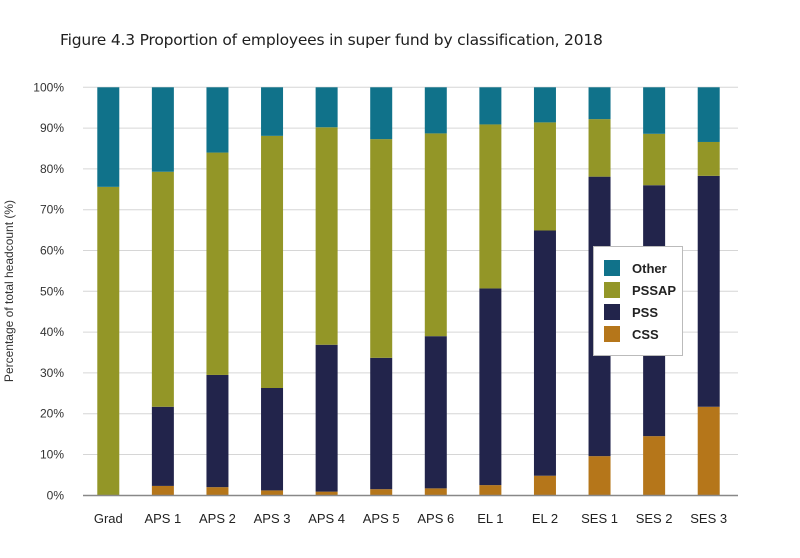 The width and height of the screenshot is (800, 558). I want to click on legend-item-pss: PSS, so click(643, 312).